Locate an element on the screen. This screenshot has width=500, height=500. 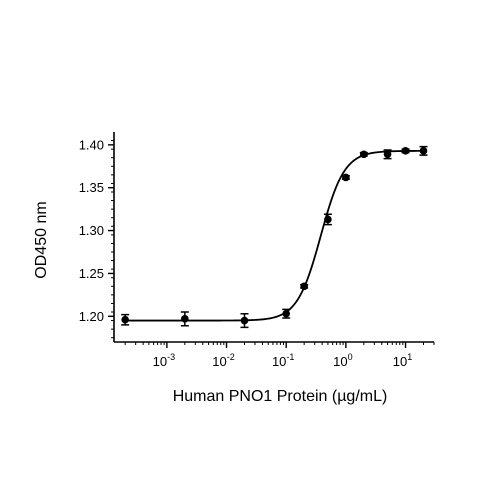
x-tick-label: 10⁻² is located at coordinates (223, 360).